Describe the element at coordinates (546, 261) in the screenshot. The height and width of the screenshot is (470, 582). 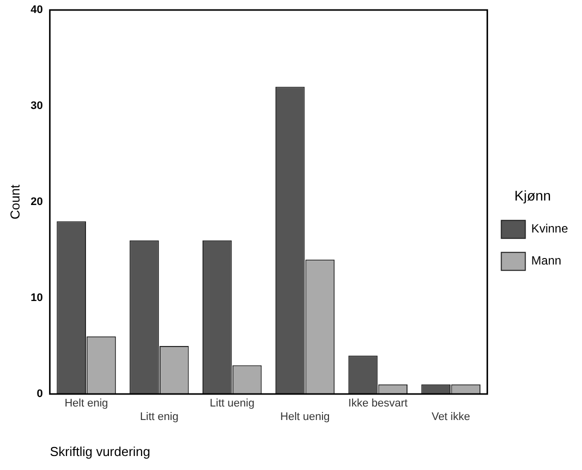
I see `legend-label: Mann` at that location.